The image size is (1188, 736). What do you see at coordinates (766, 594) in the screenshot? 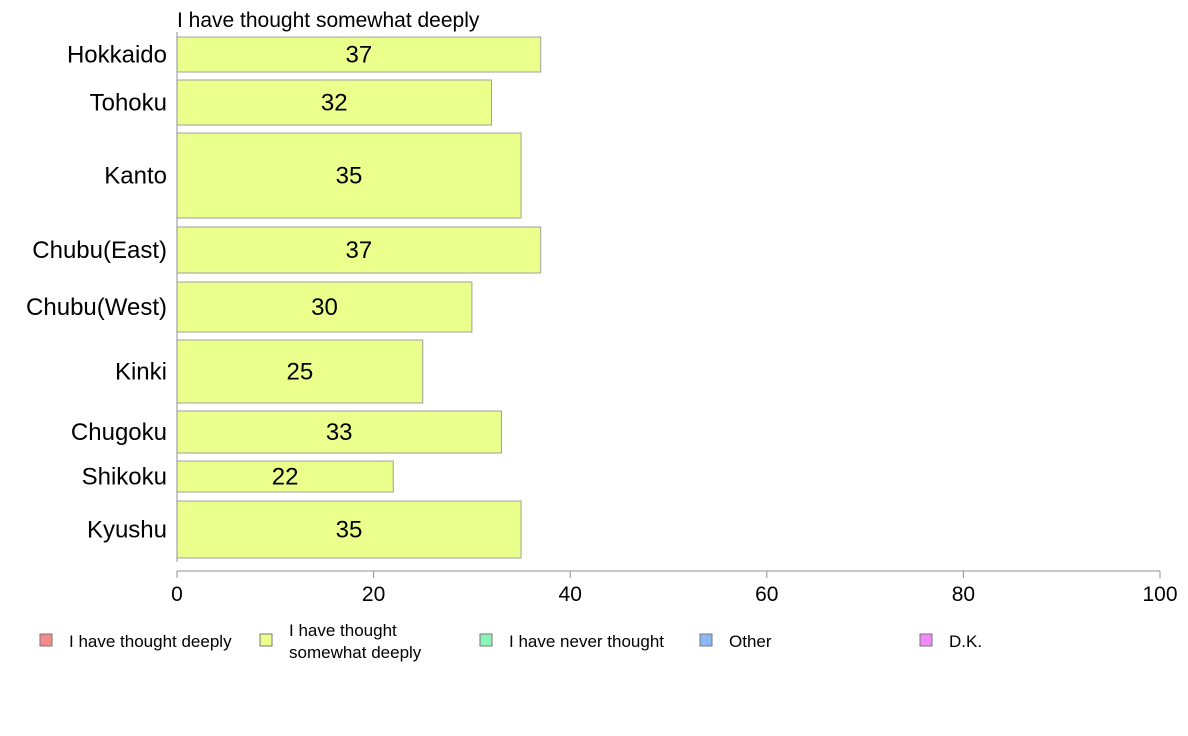
I see `x-tick-label: 60` at bounding box center [766, 594].